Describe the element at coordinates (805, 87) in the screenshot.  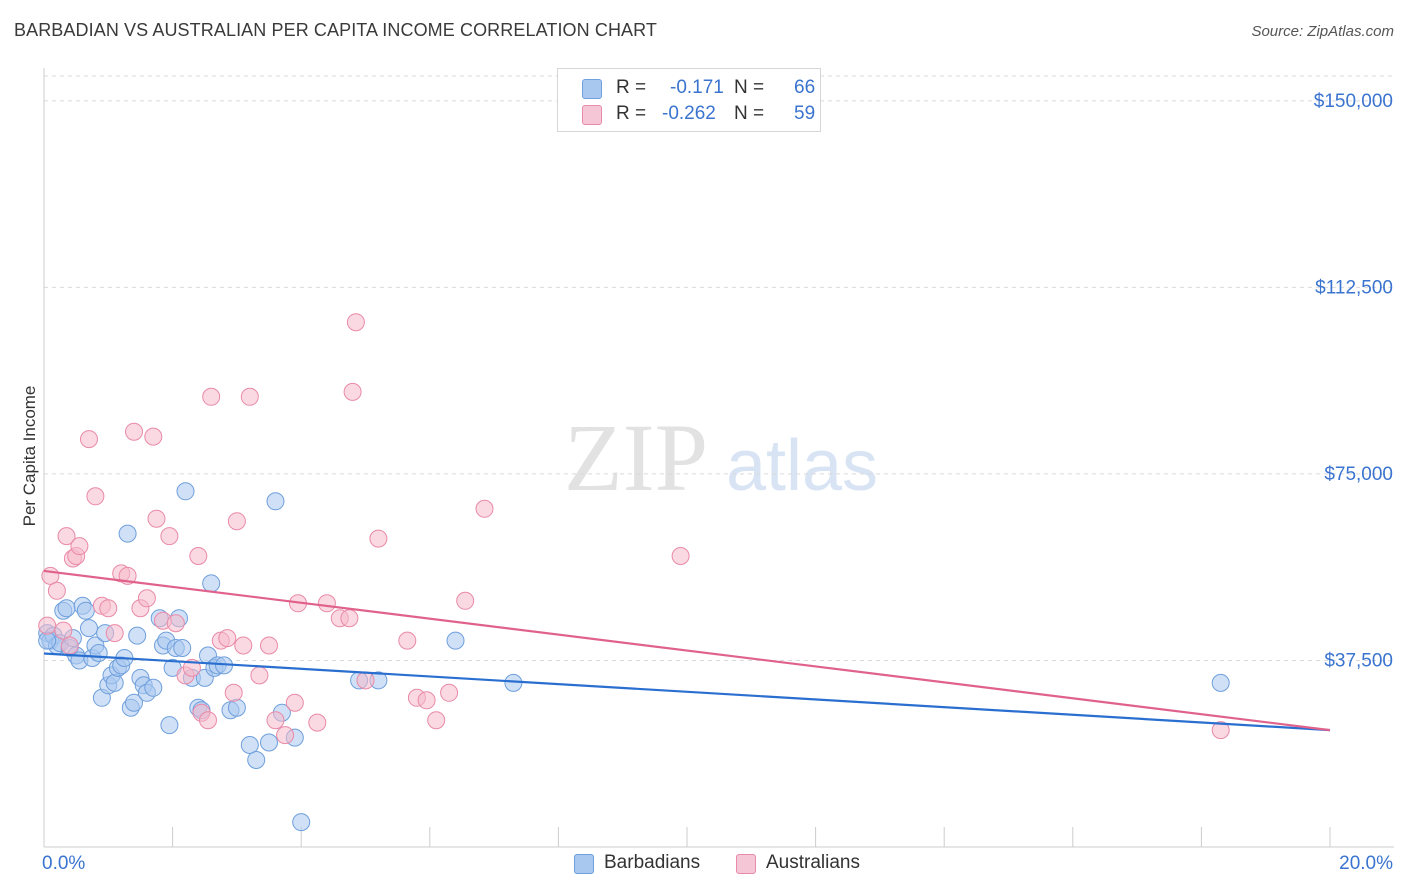
I see `n-value: 66` at that location.